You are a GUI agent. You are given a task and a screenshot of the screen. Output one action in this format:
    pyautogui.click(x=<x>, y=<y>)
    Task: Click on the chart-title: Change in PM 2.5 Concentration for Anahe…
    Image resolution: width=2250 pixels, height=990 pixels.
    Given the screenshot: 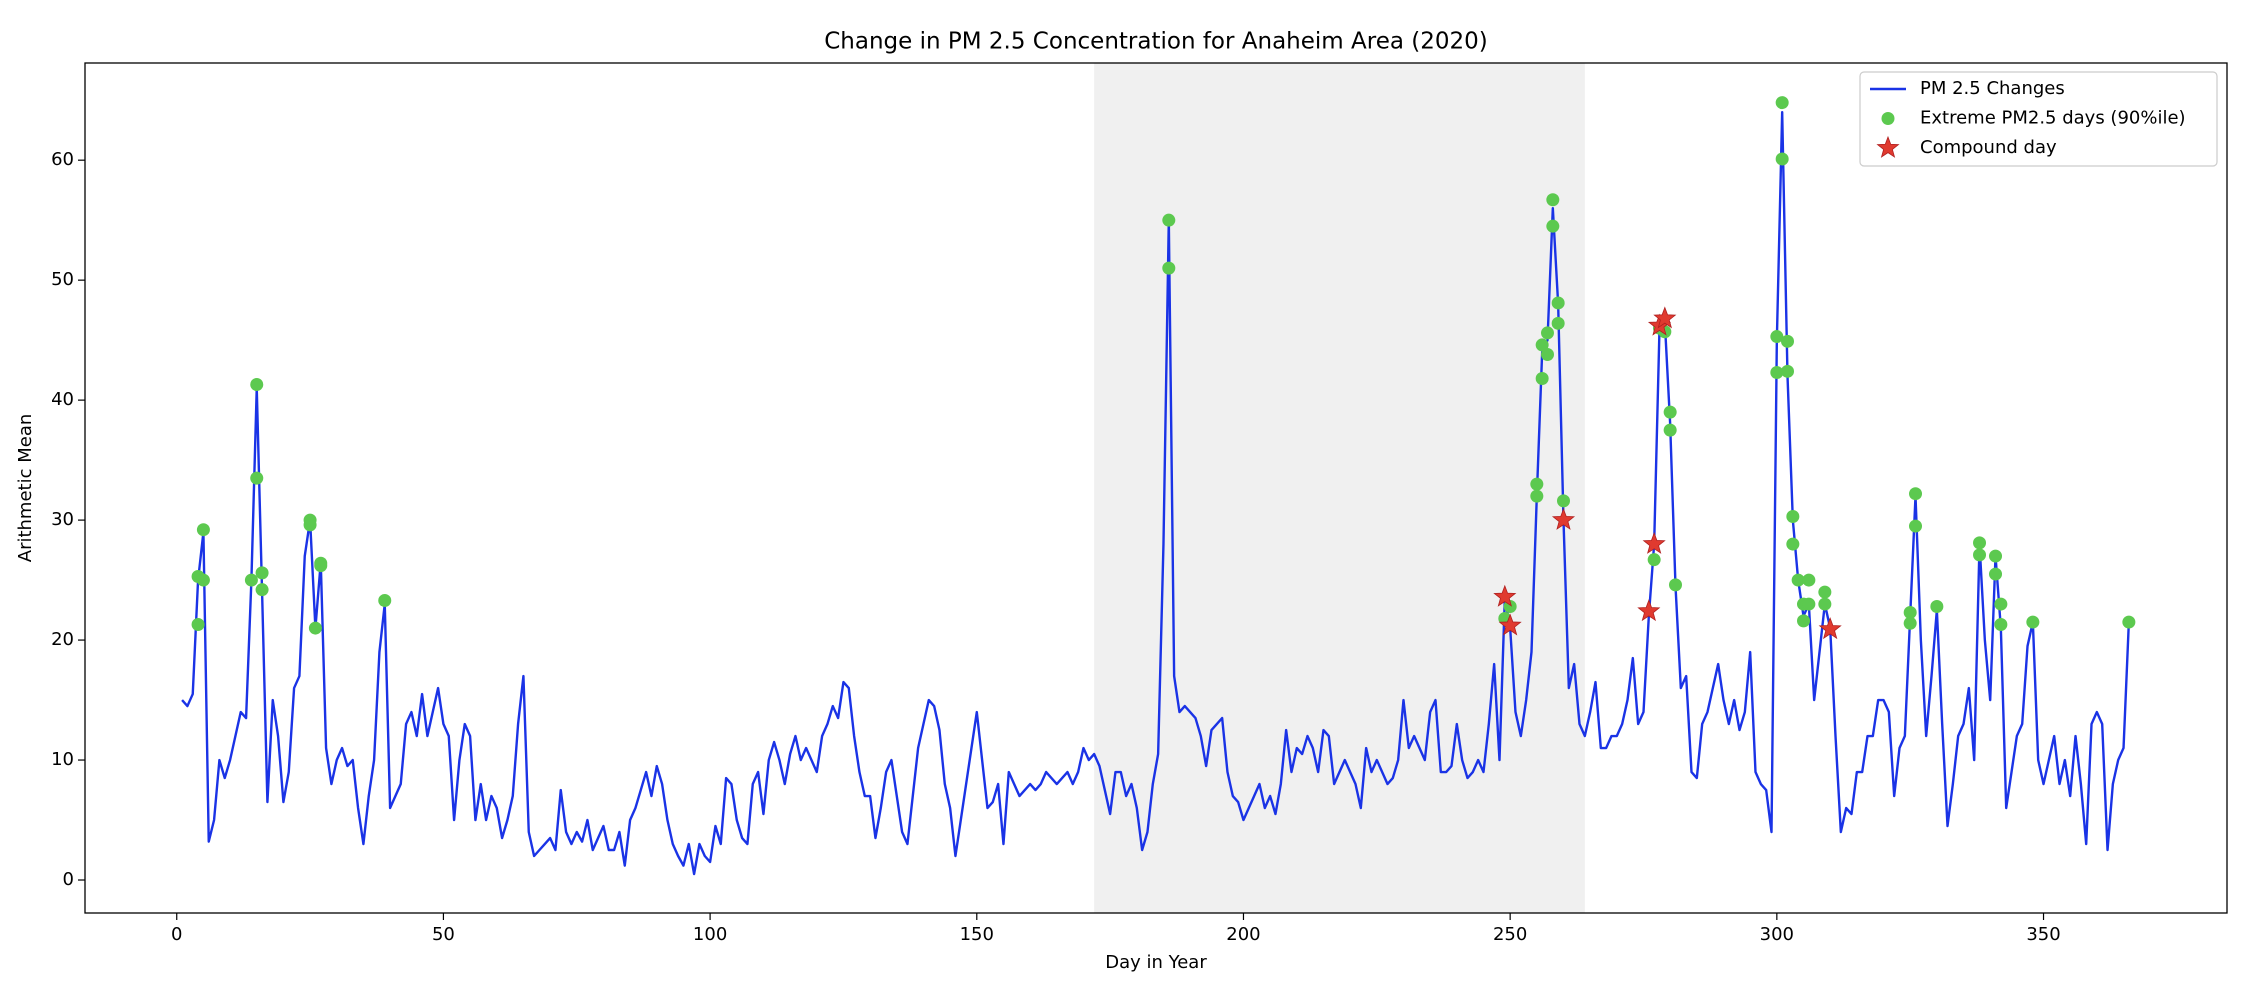 What is the action you would take?
    pyautogui.click(x=1155, y=42)
    